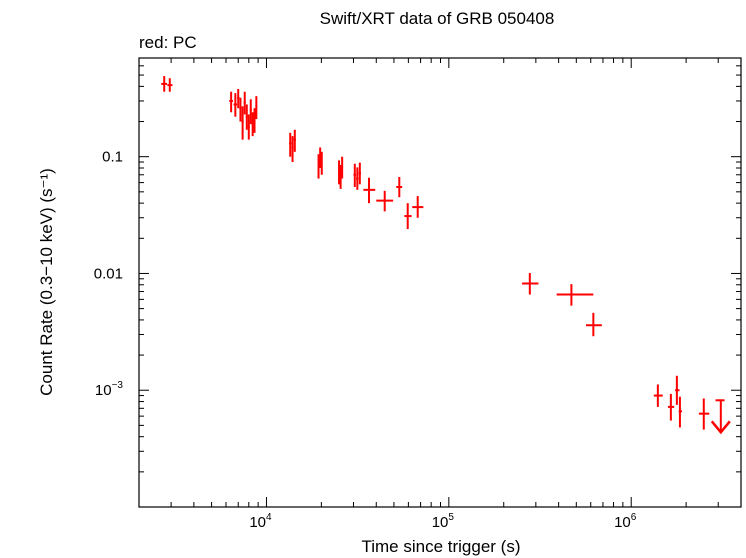 The height and width of the screenshot is (558, 746). What do you see at coordinates (437, 18) in the screenshot?
I see `chart-title: Swift/XRT data of GRB 050408` at bounding box center [437, 18].